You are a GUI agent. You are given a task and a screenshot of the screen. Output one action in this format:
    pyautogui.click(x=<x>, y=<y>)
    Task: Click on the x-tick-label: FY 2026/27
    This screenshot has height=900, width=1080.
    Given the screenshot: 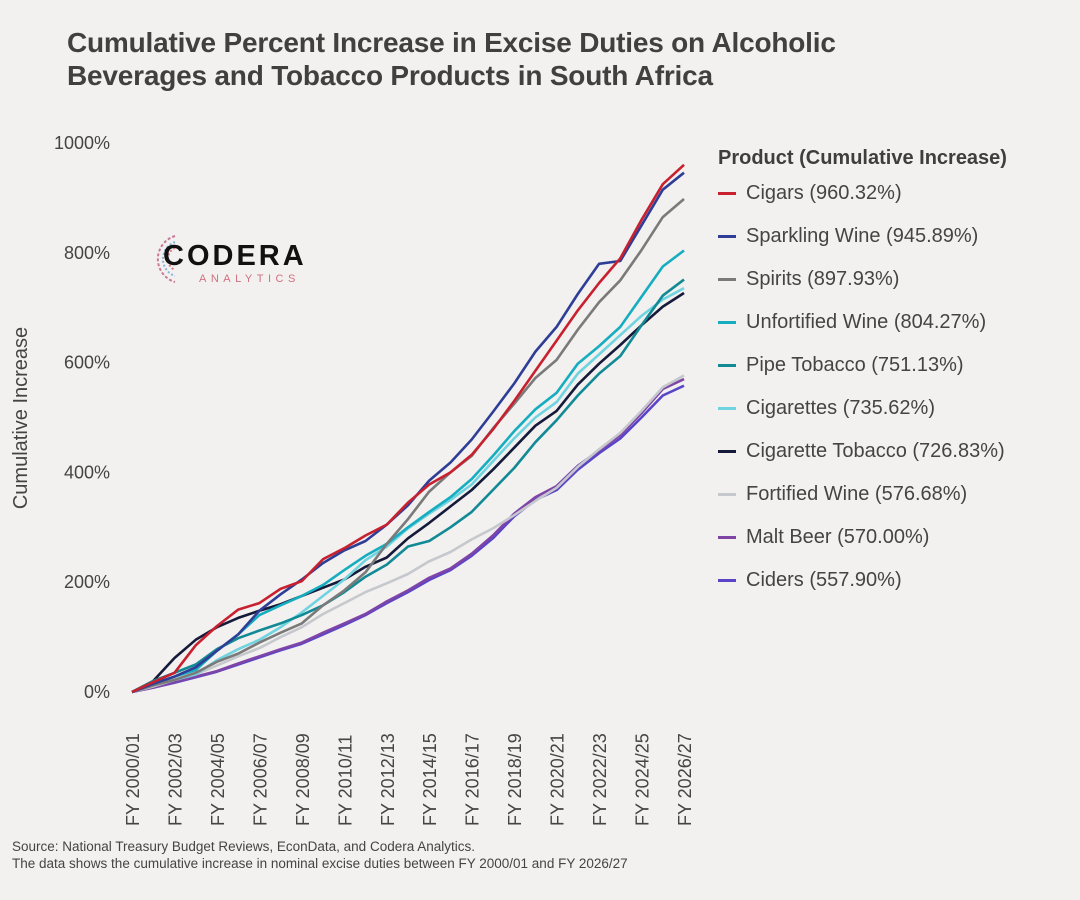 What is the action you would take?
    pyautogui.click(x=685, y=779)
    